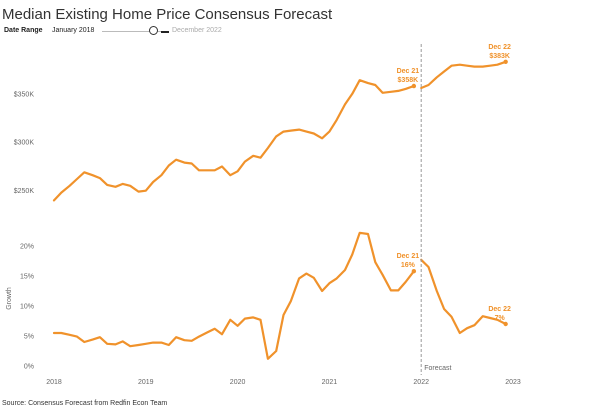  What do you see at coordinates (24, 94) in the screenshot?
I see `y-tick-label: $350K` at bounding box center [24, 94].